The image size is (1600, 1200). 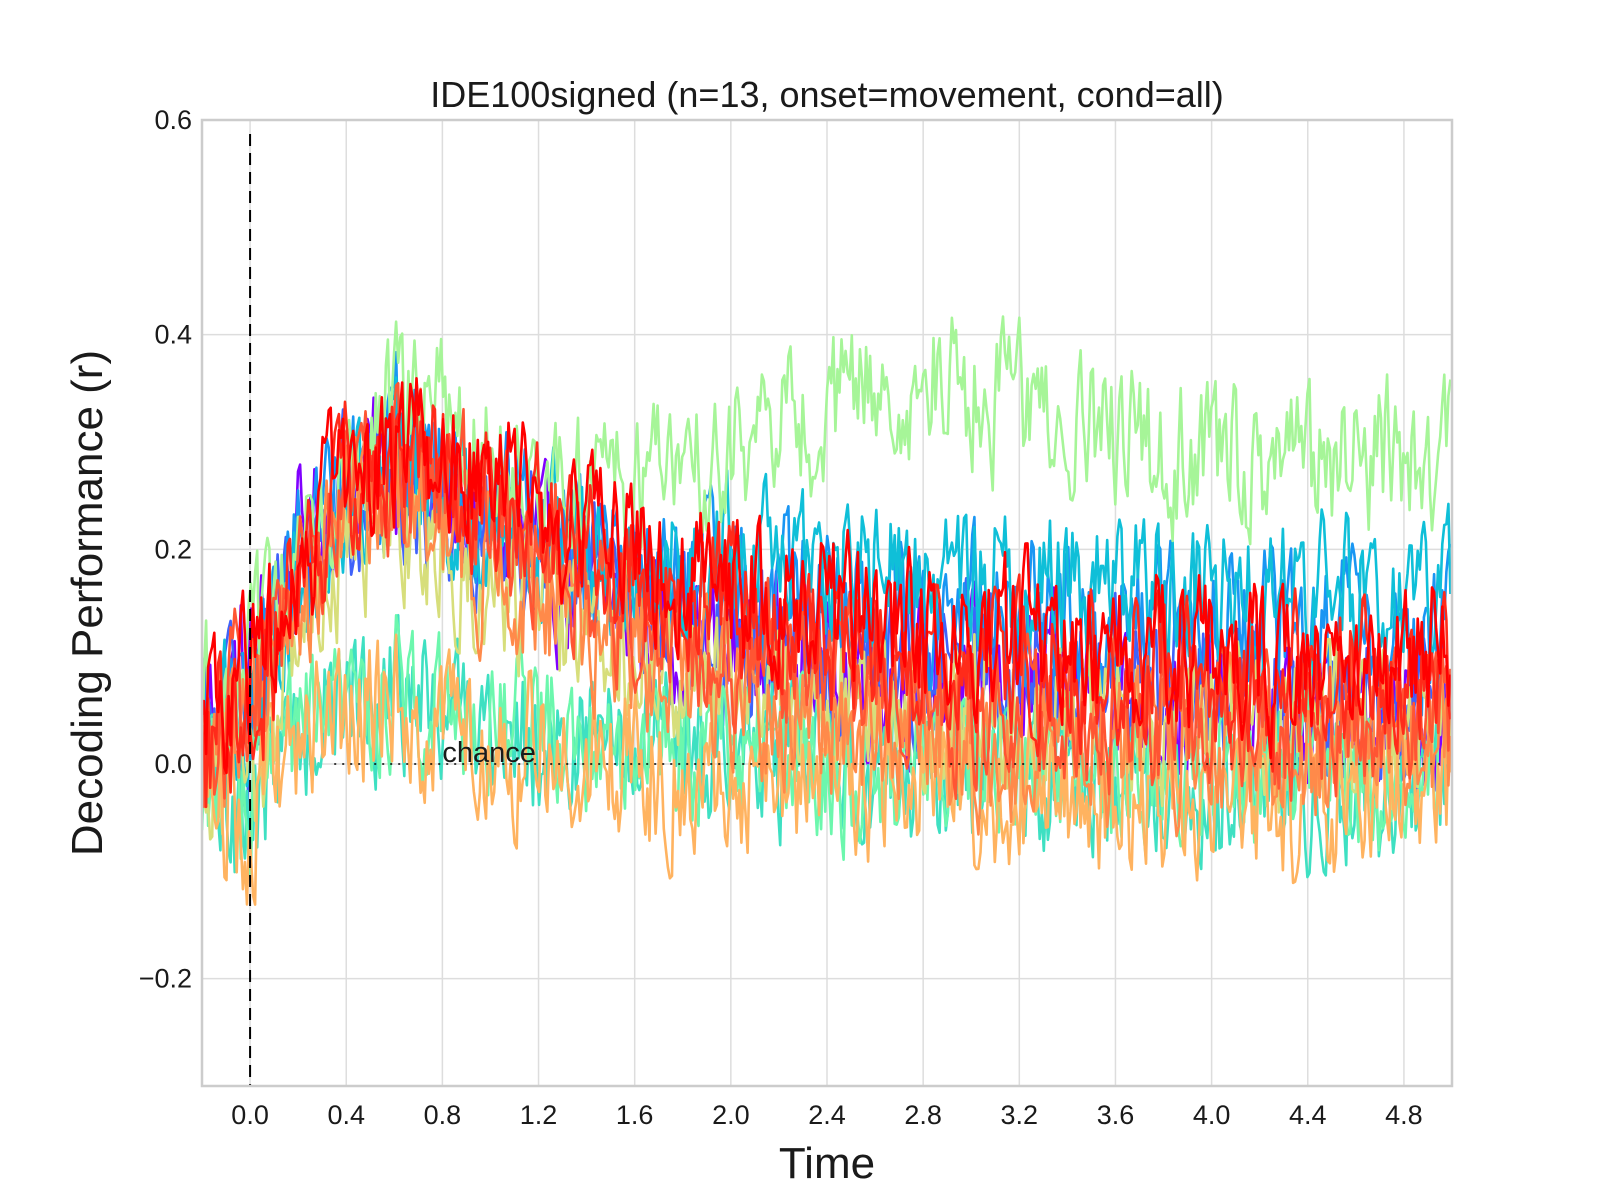 What do you see at coordinates (923, 1115) in the screenshot?
I see `x-tick-label: 2.8` at bounding box center [923, 1115].